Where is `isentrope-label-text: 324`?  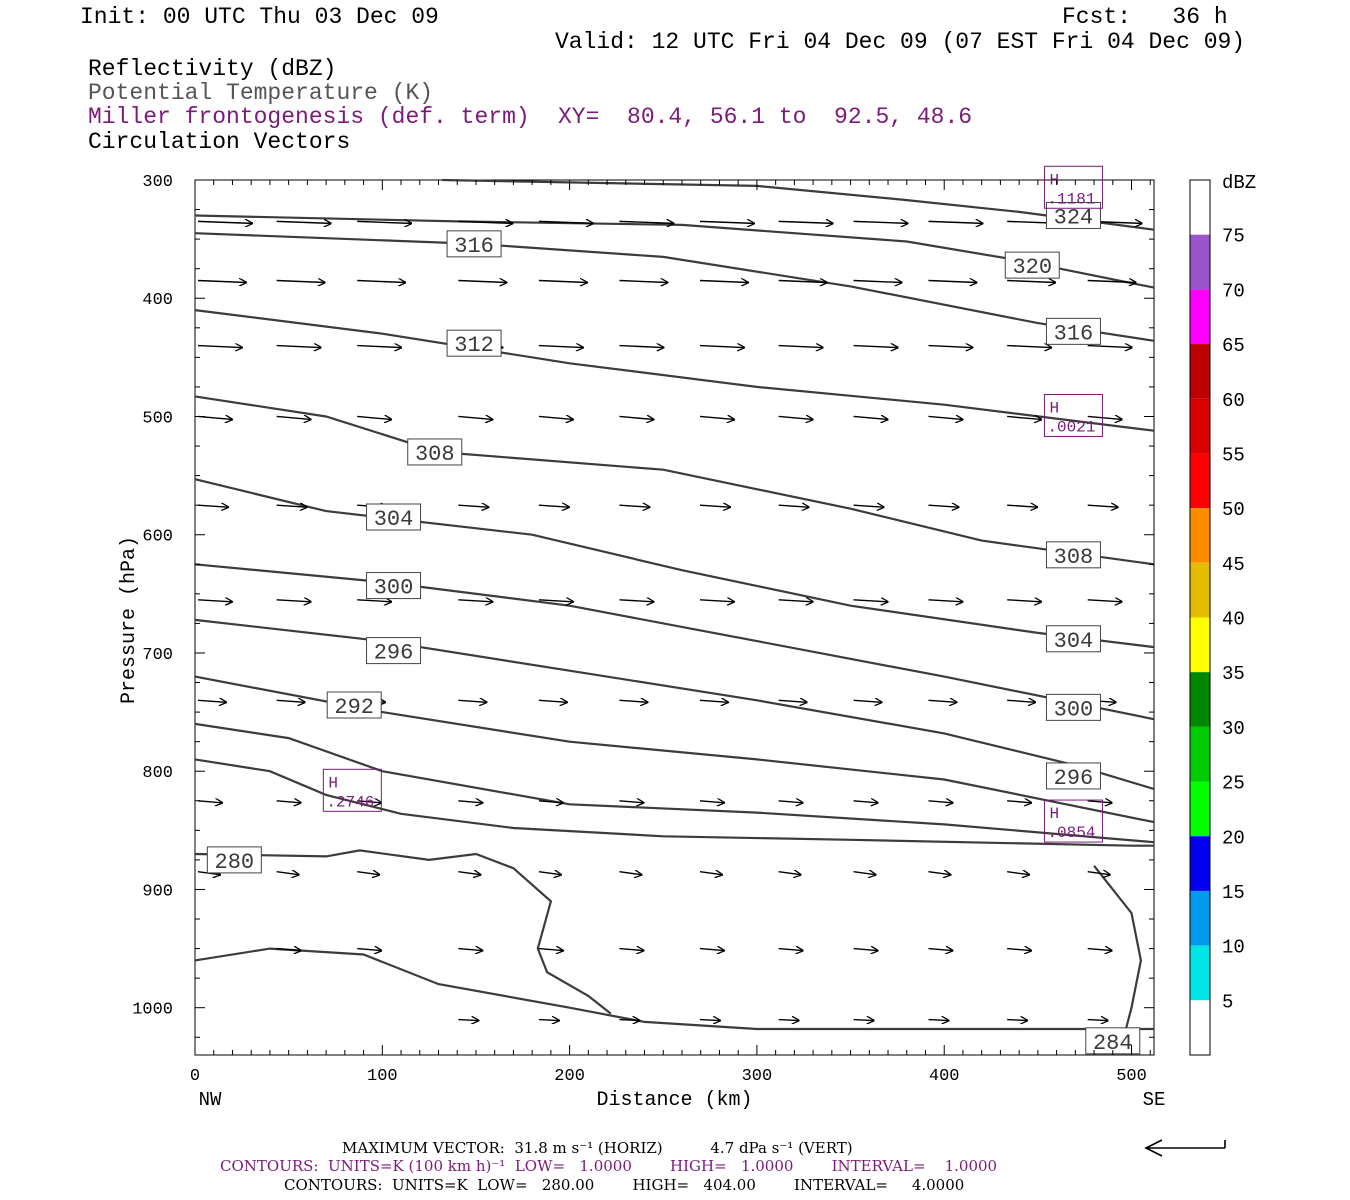
isentrope-label-text: 324 is located at coordinates (1074, 217).